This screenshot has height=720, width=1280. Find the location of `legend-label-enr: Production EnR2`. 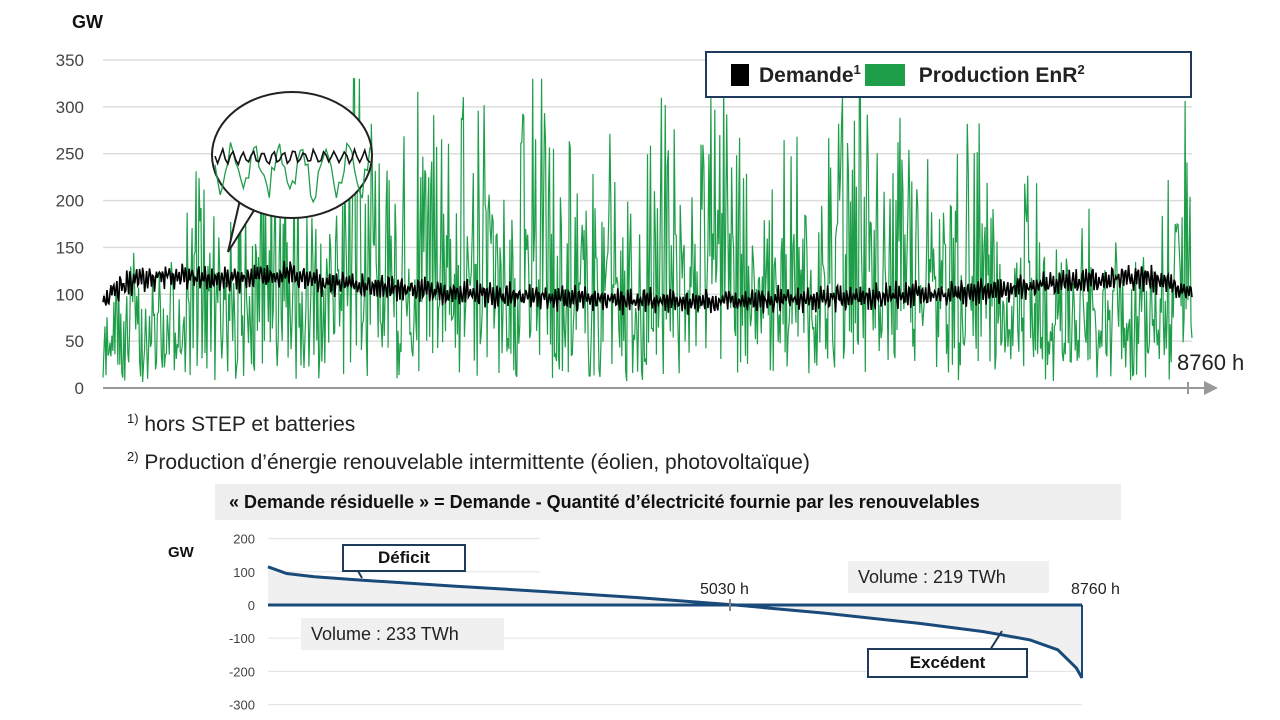

legend-label-enr: Production EnR2 is located at coordinates (1001, 74).